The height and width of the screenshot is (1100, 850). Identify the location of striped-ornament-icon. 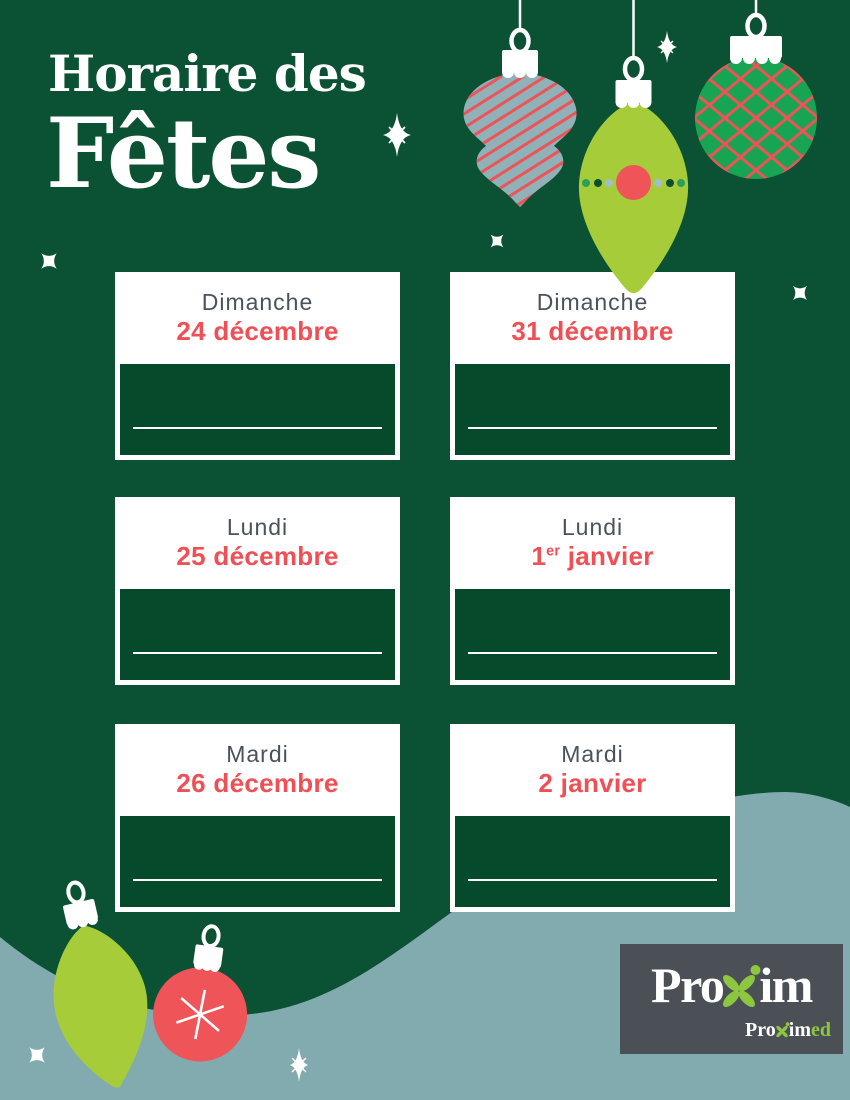
(520, 103).